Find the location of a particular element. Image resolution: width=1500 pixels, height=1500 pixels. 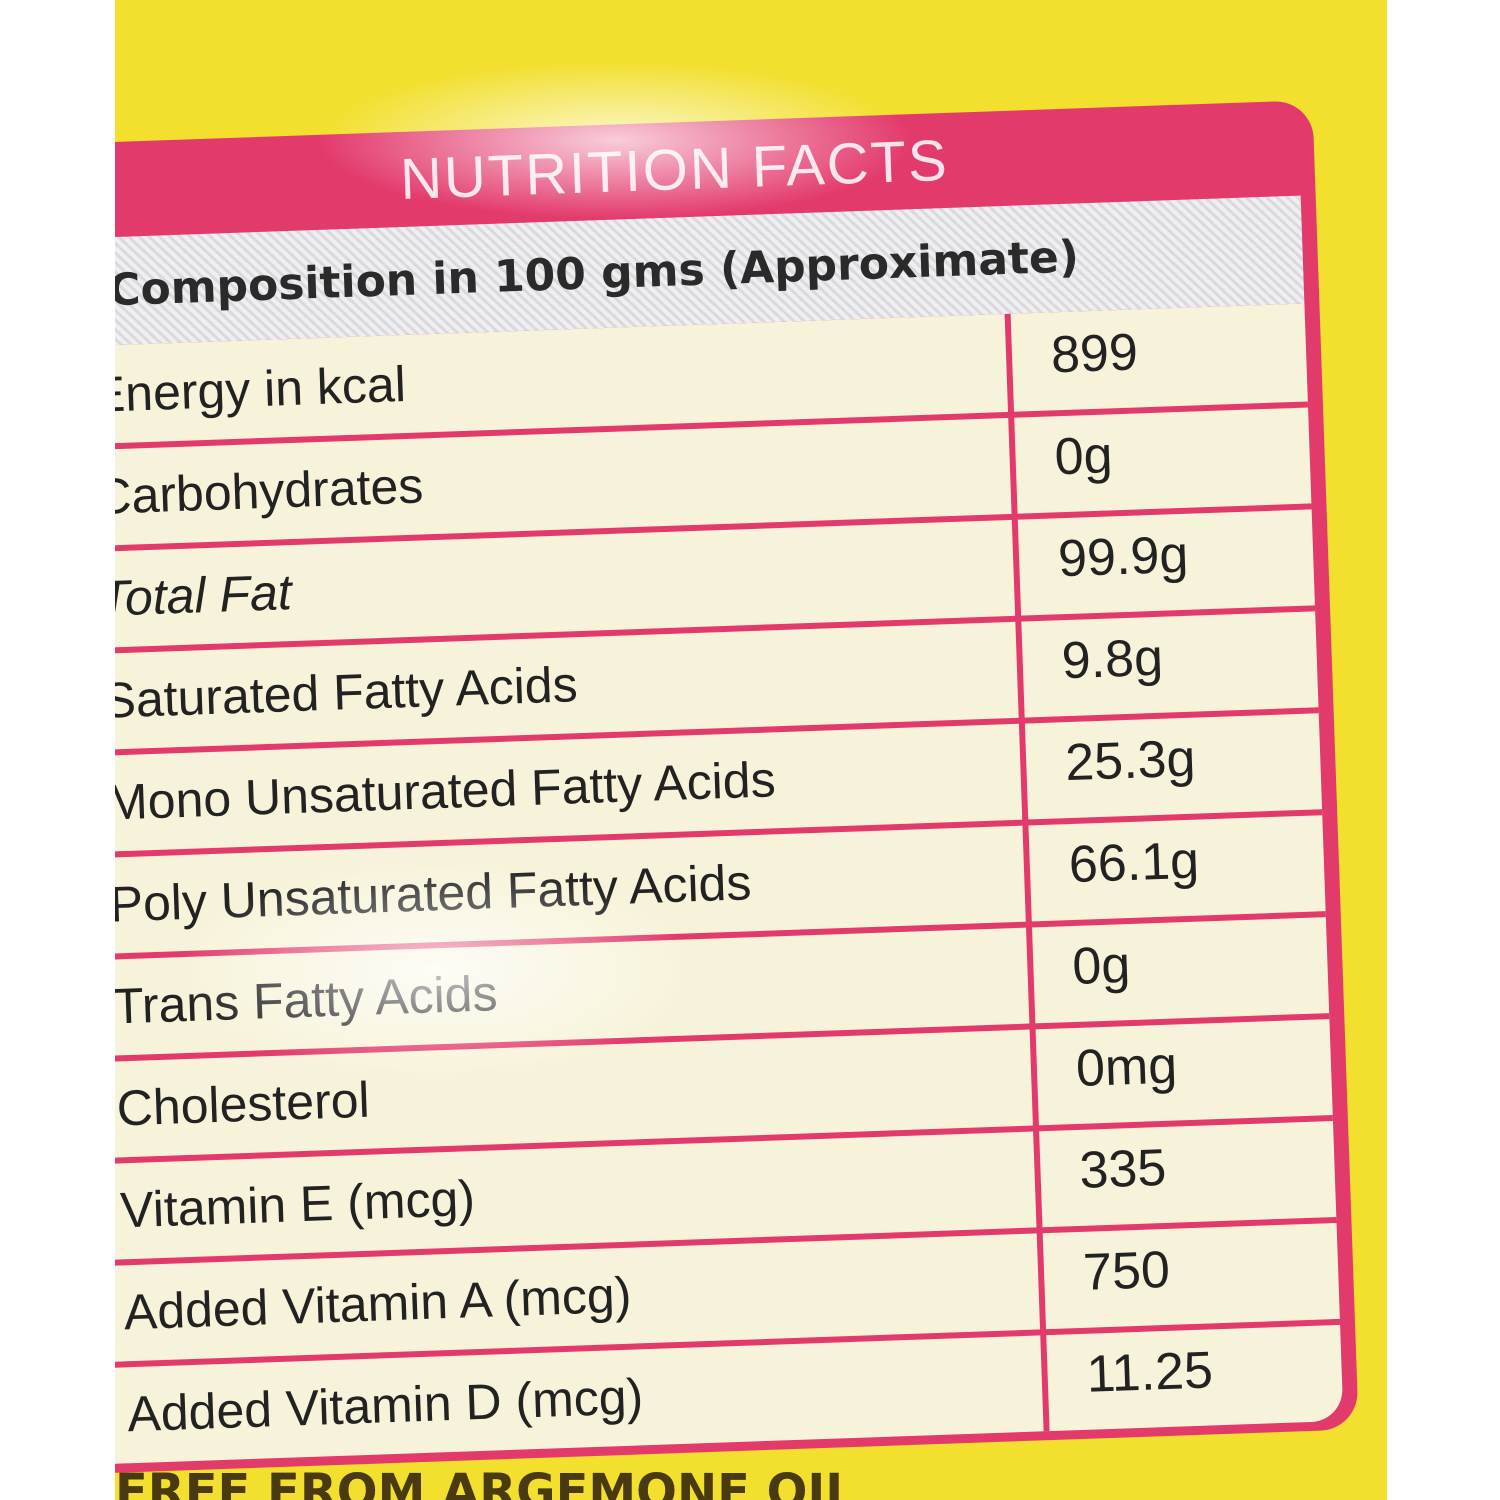

nutrient-name: Energy in kcal is located at coordinates (261, 389).